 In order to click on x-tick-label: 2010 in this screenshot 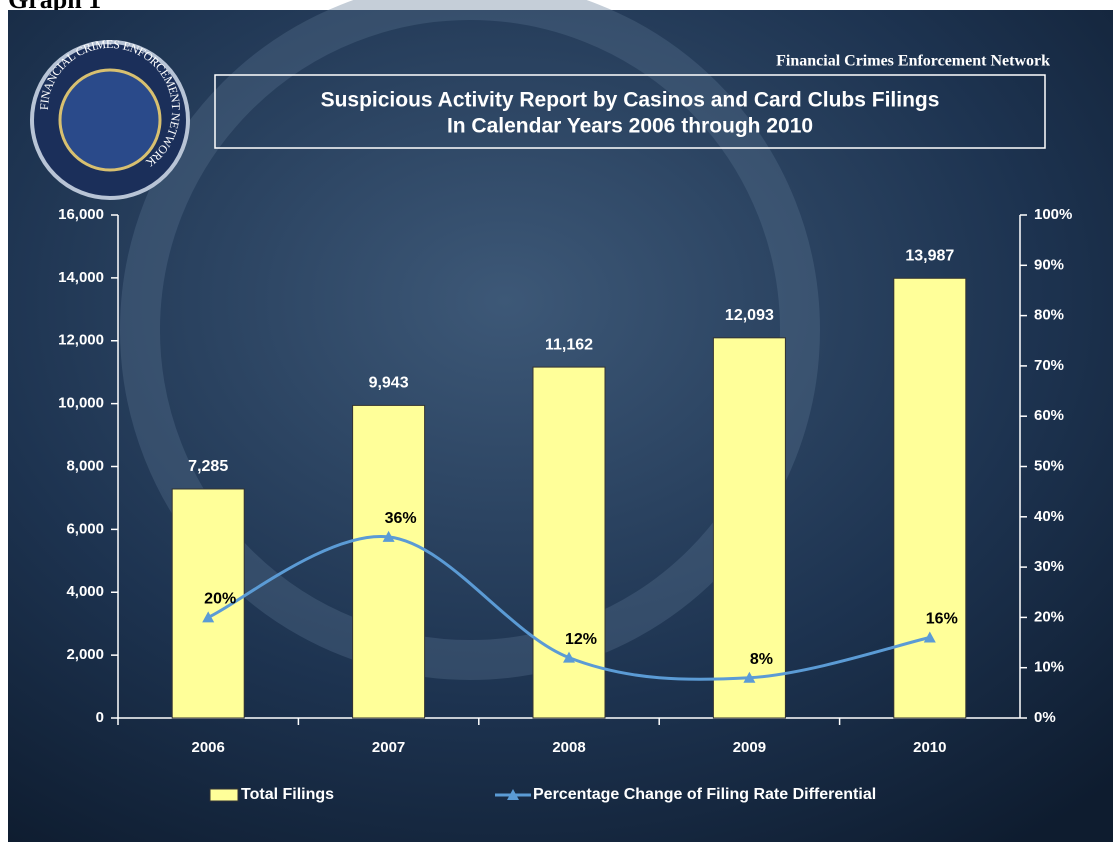, I will do `click(929, 747)`.